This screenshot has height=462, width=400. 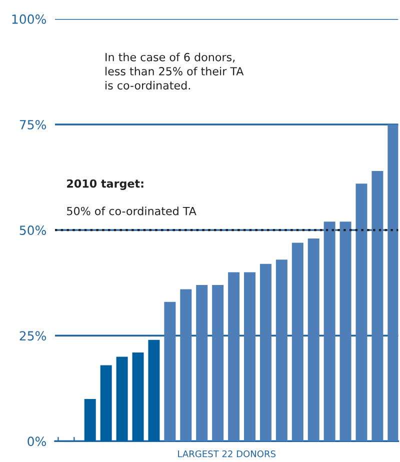 What do you see at coordinates (29, 19) in the screenshot?
I see `y-tick-label: 100%` at bounding box center [29, 19].